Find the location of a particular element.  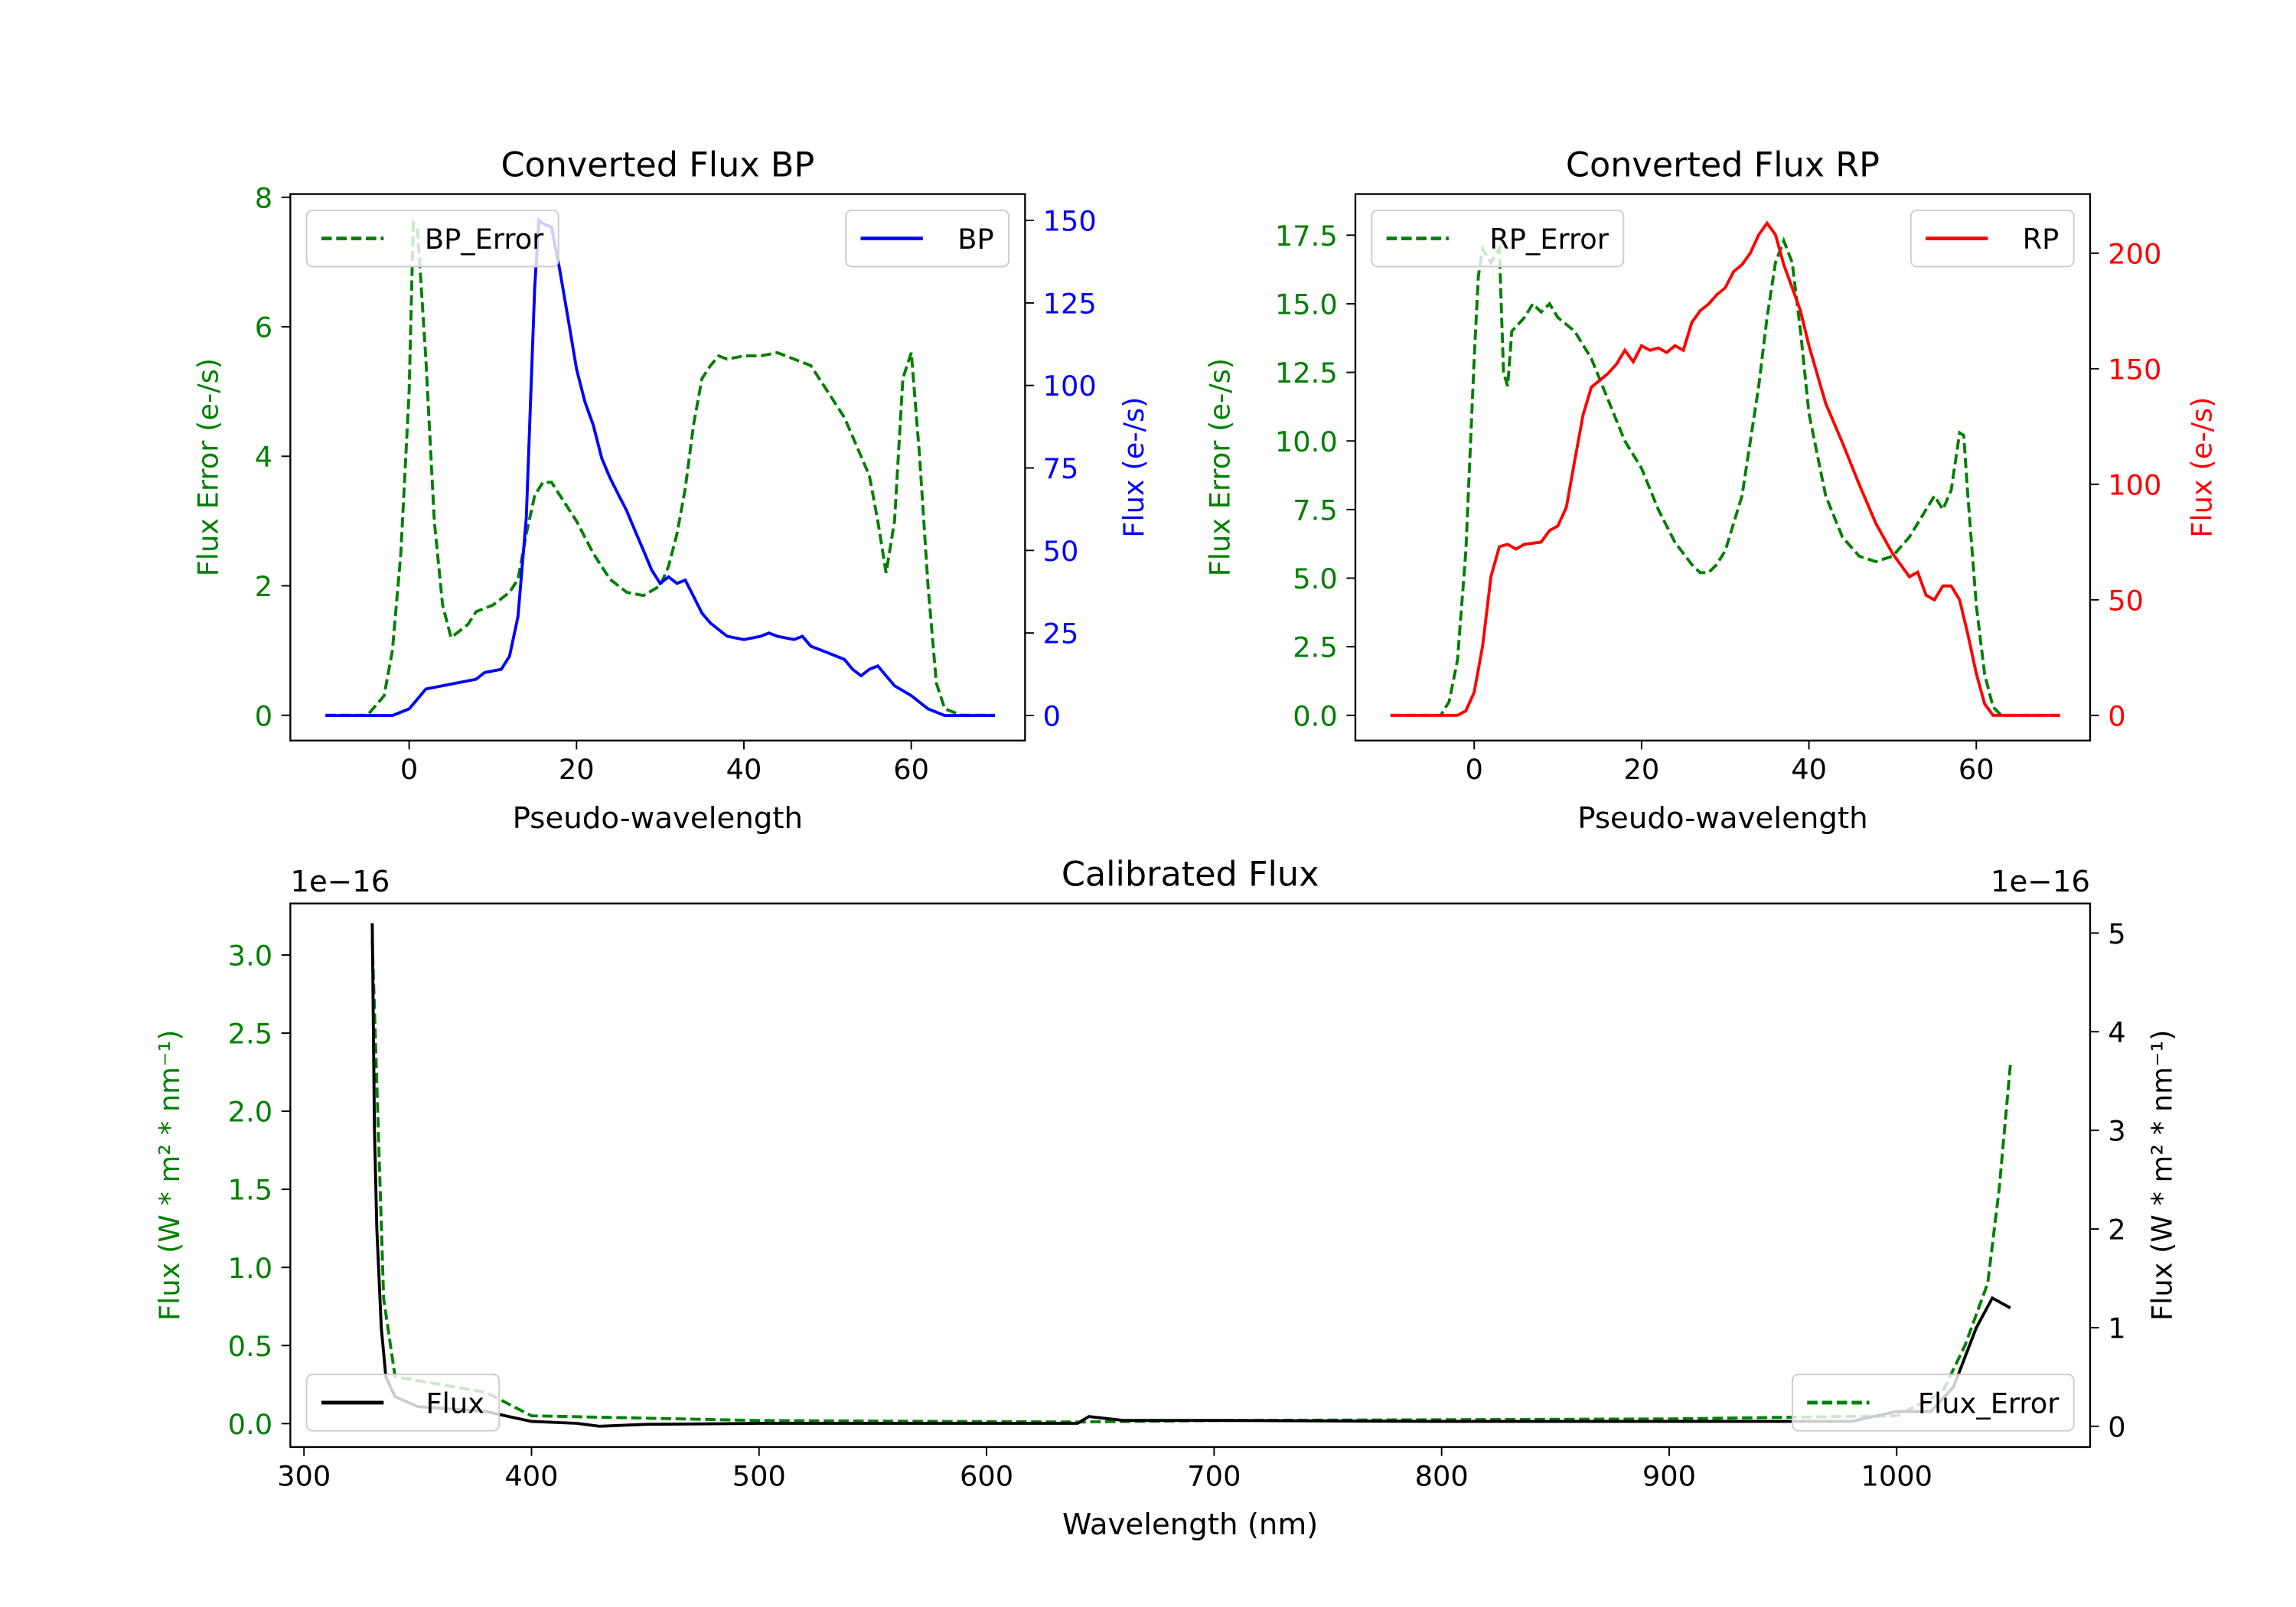

y-tick-label: 6 is located at coordinates (263, 327).